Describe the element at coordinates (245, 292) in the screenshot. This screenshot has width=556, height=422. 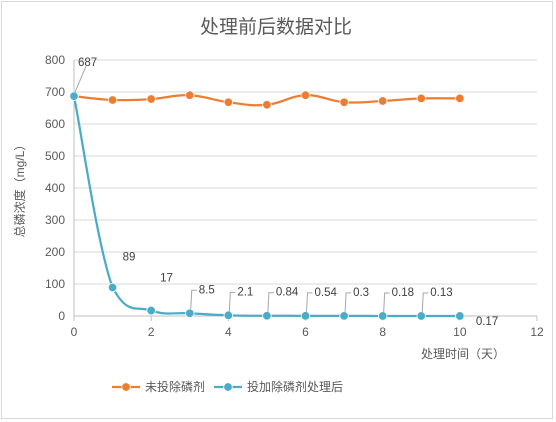
I see `data-label: 2.1` at that location.